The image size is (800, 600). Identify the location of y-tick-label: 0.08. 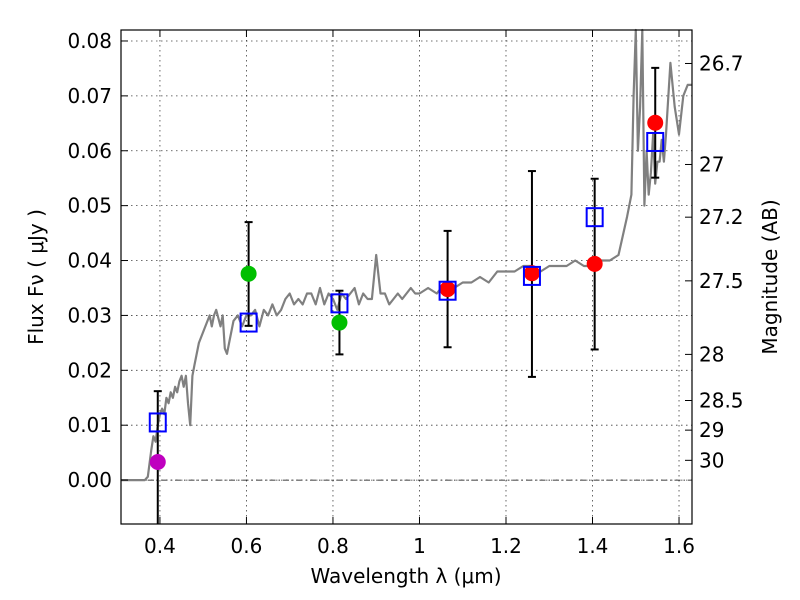
(89, 41).